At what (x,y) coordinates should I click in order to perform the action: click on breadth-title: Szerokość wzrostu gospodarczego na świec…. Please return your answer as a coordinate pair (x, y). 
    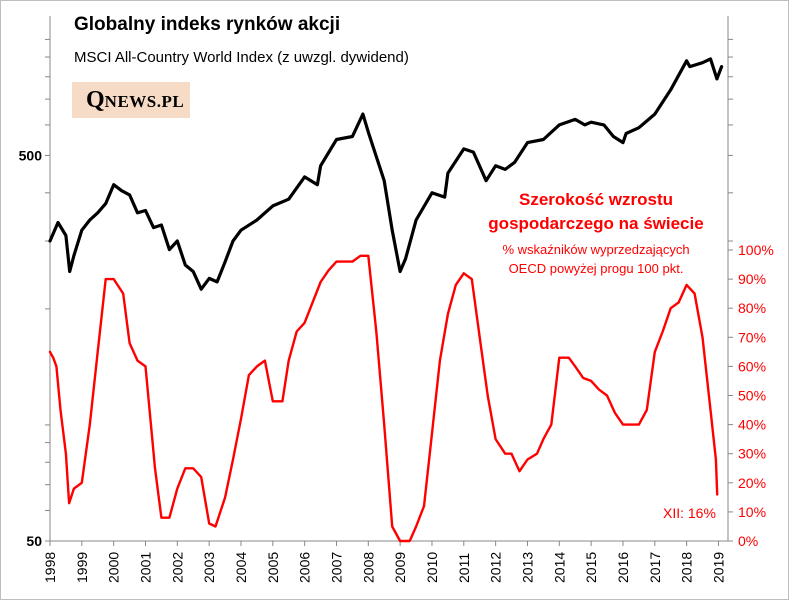
    Looking at the image, I should click on (596, 212).